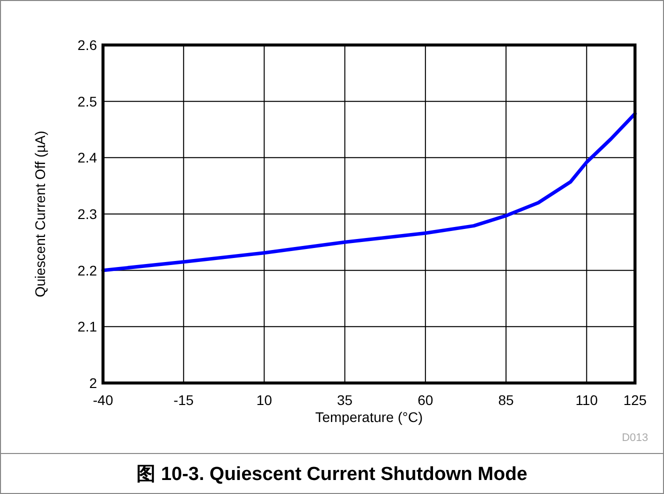 This screenshot has width=664, height=494. Describe the element at coordinates (88, 158) in the screenshot. I see `y-tick-label: 2.4` at that location.